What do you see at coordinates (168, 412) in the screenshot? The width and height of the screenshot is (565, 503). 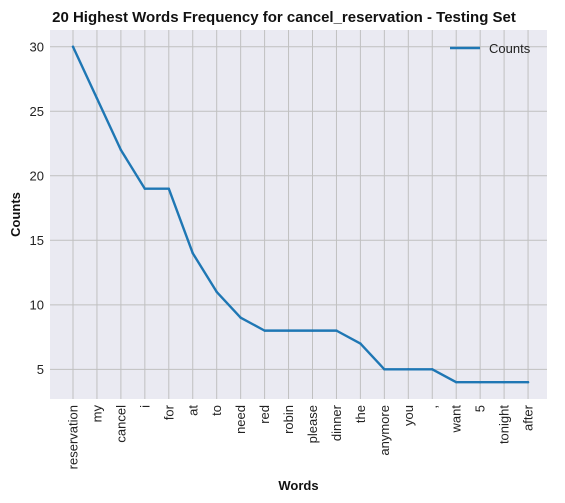 I see `x-tick-label: for` at bounding box center [168, 412].